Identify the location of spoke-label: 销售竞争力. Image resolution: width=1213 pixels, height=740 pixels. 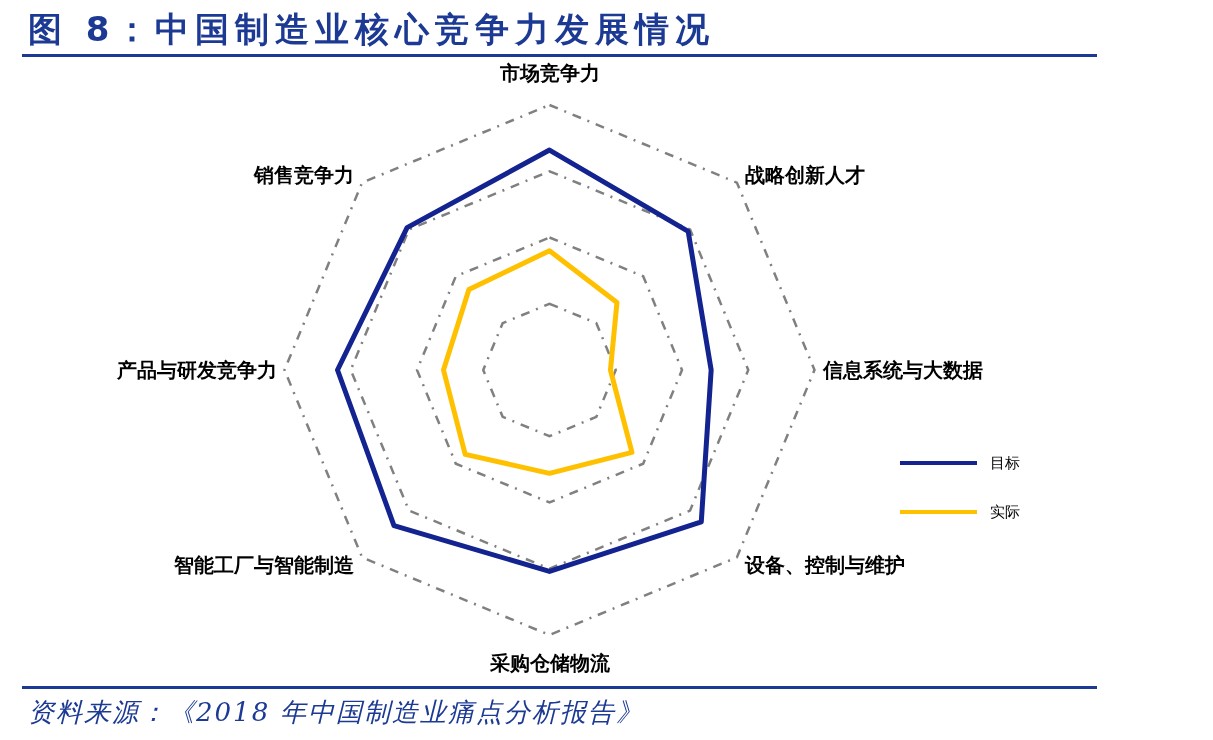
(304, 174).